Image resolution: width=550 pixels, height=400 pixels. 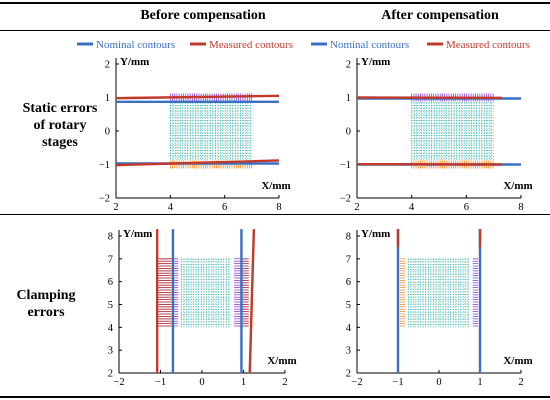 I want to click on legend-label-measured-2: Measured contours, so click(x=488, y=45).